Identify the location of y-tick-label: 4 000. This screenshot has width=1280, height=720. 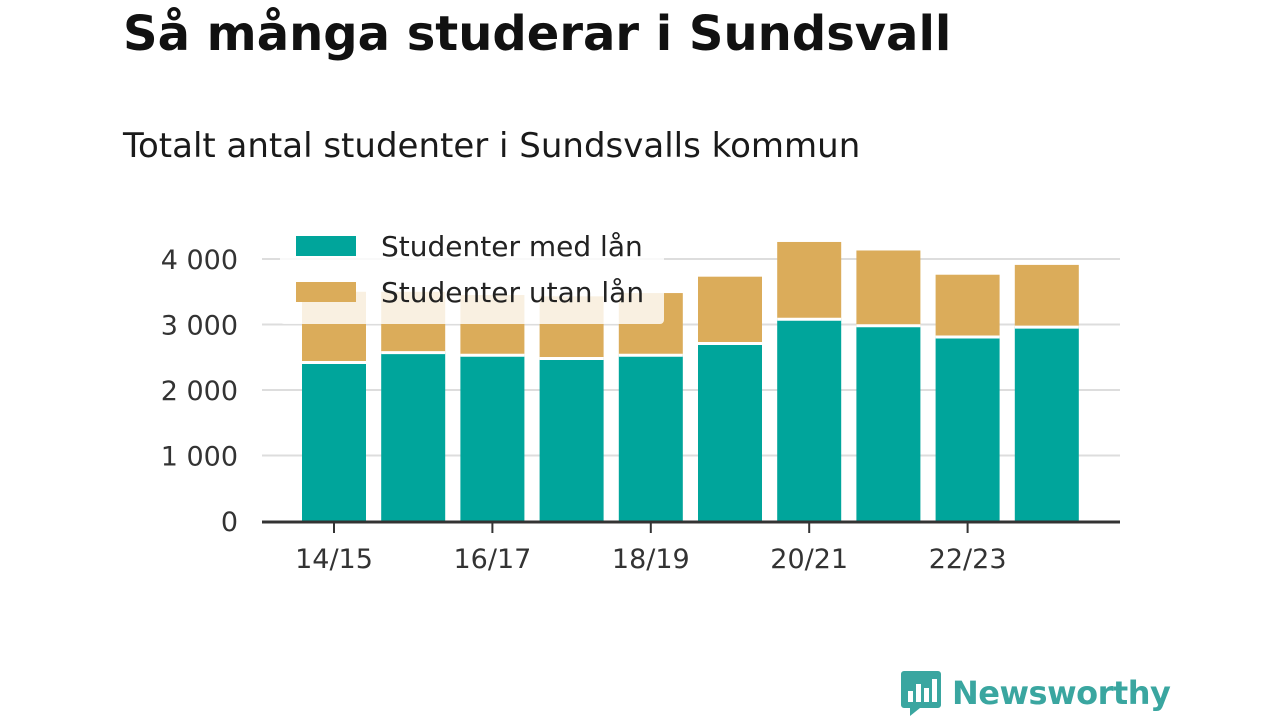
(199, 260).